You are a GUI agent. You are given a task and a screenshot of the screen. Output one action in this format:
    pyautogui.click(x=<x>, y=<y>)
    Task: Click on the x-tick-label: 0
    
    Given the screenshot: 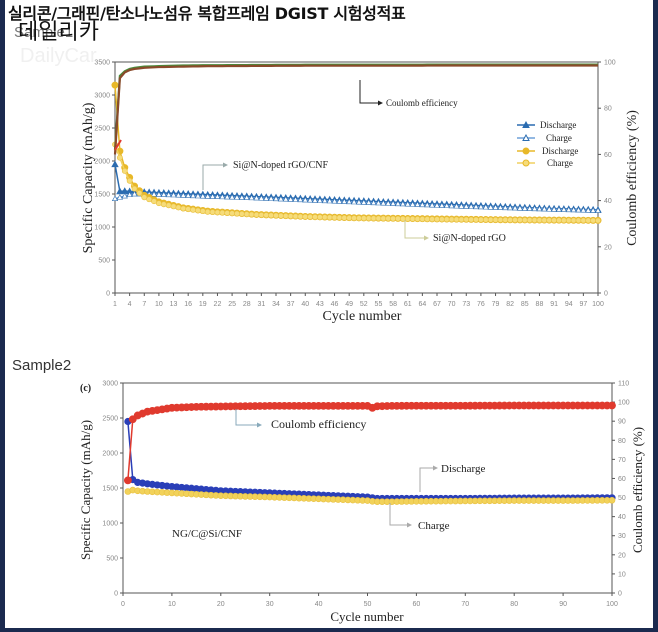 What is the action you would take?
    pyautogui.click(x=123, y=604)
    